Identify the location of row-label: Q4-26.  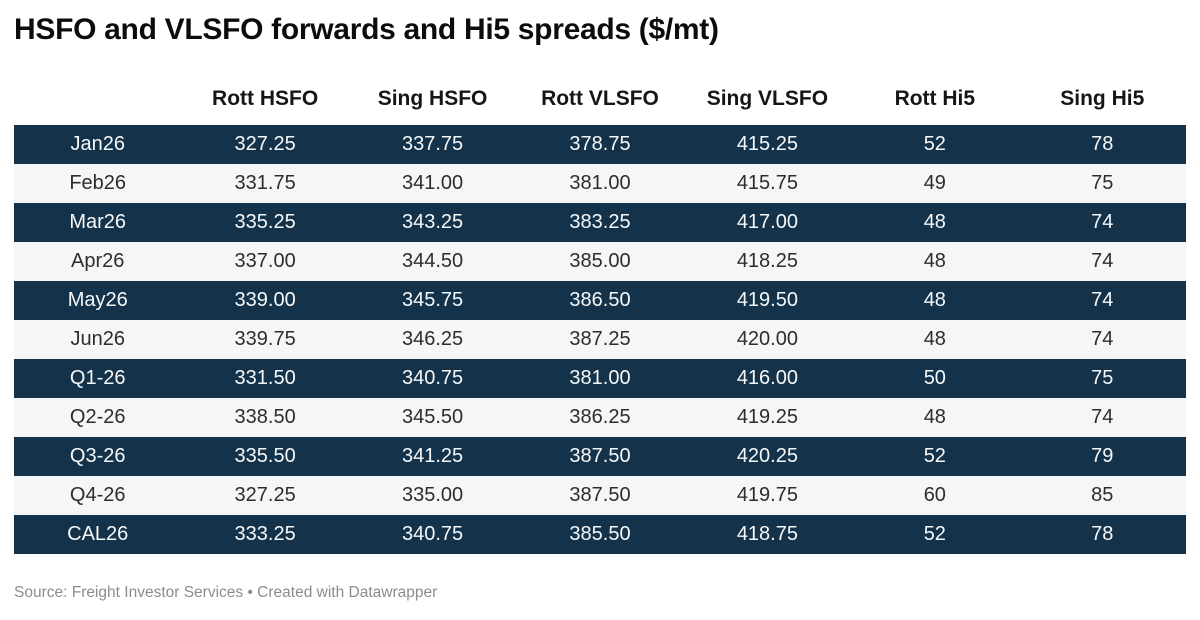
(97, 495).